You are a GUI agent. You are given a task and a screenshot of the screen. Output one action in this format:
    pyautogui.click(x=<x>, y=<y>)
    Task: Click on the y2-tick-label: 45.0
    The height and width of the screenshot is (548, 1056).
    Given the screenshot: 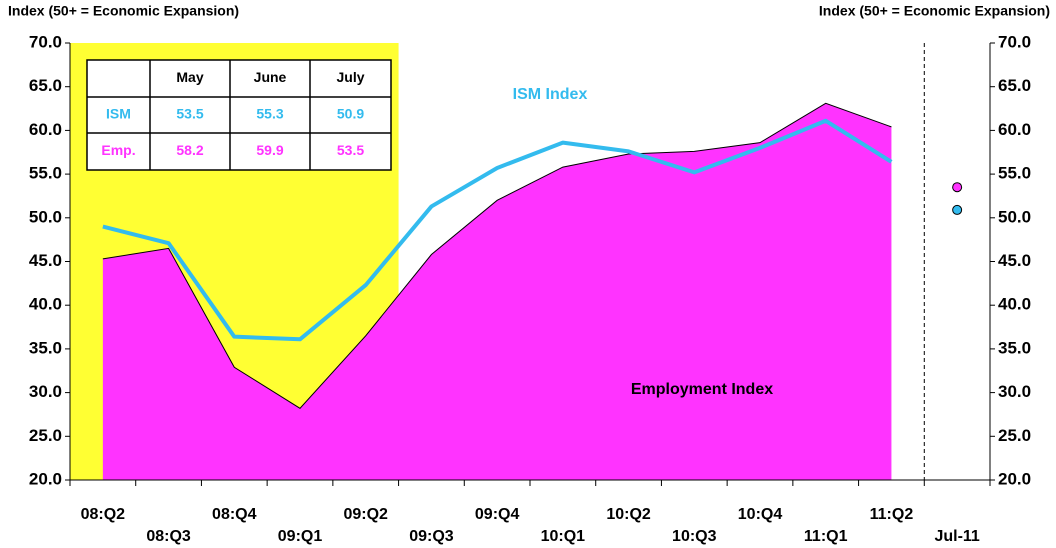 What is the action you would take?
    pyautogui.click(x=1014, y=260)
    